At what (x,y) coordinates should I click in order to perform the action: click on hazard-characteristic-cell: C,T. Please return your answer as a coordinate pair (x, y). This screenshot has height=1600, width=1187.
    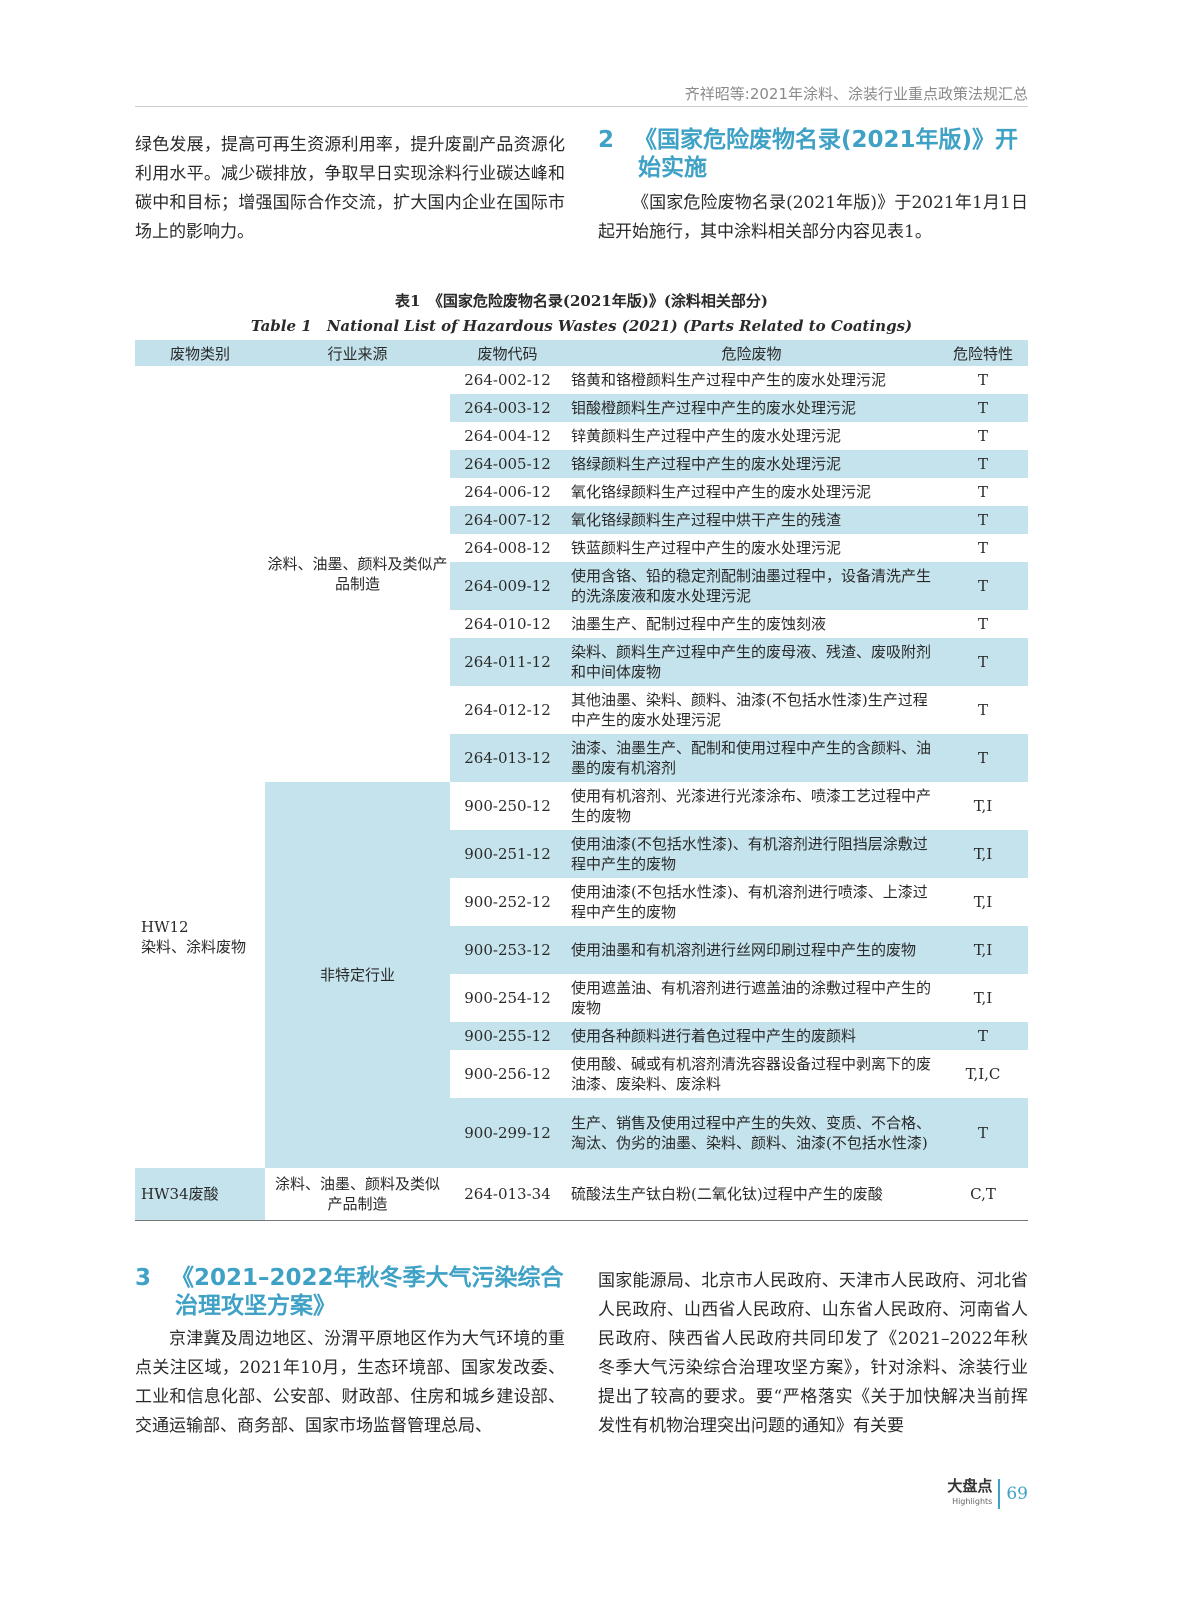
    Looking at the image, I should click on (983, 1193).